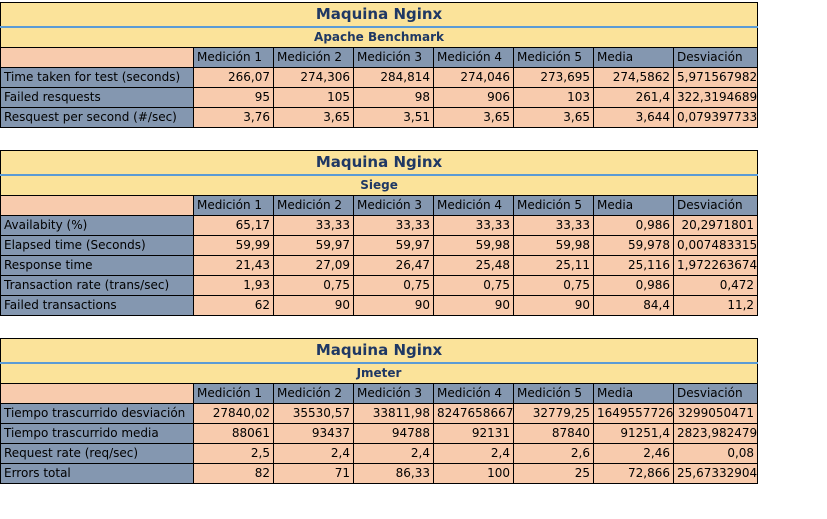 The height and width of the screenshot is (519, 827). I want to click on column-header: Desviación, so click(715, 57).